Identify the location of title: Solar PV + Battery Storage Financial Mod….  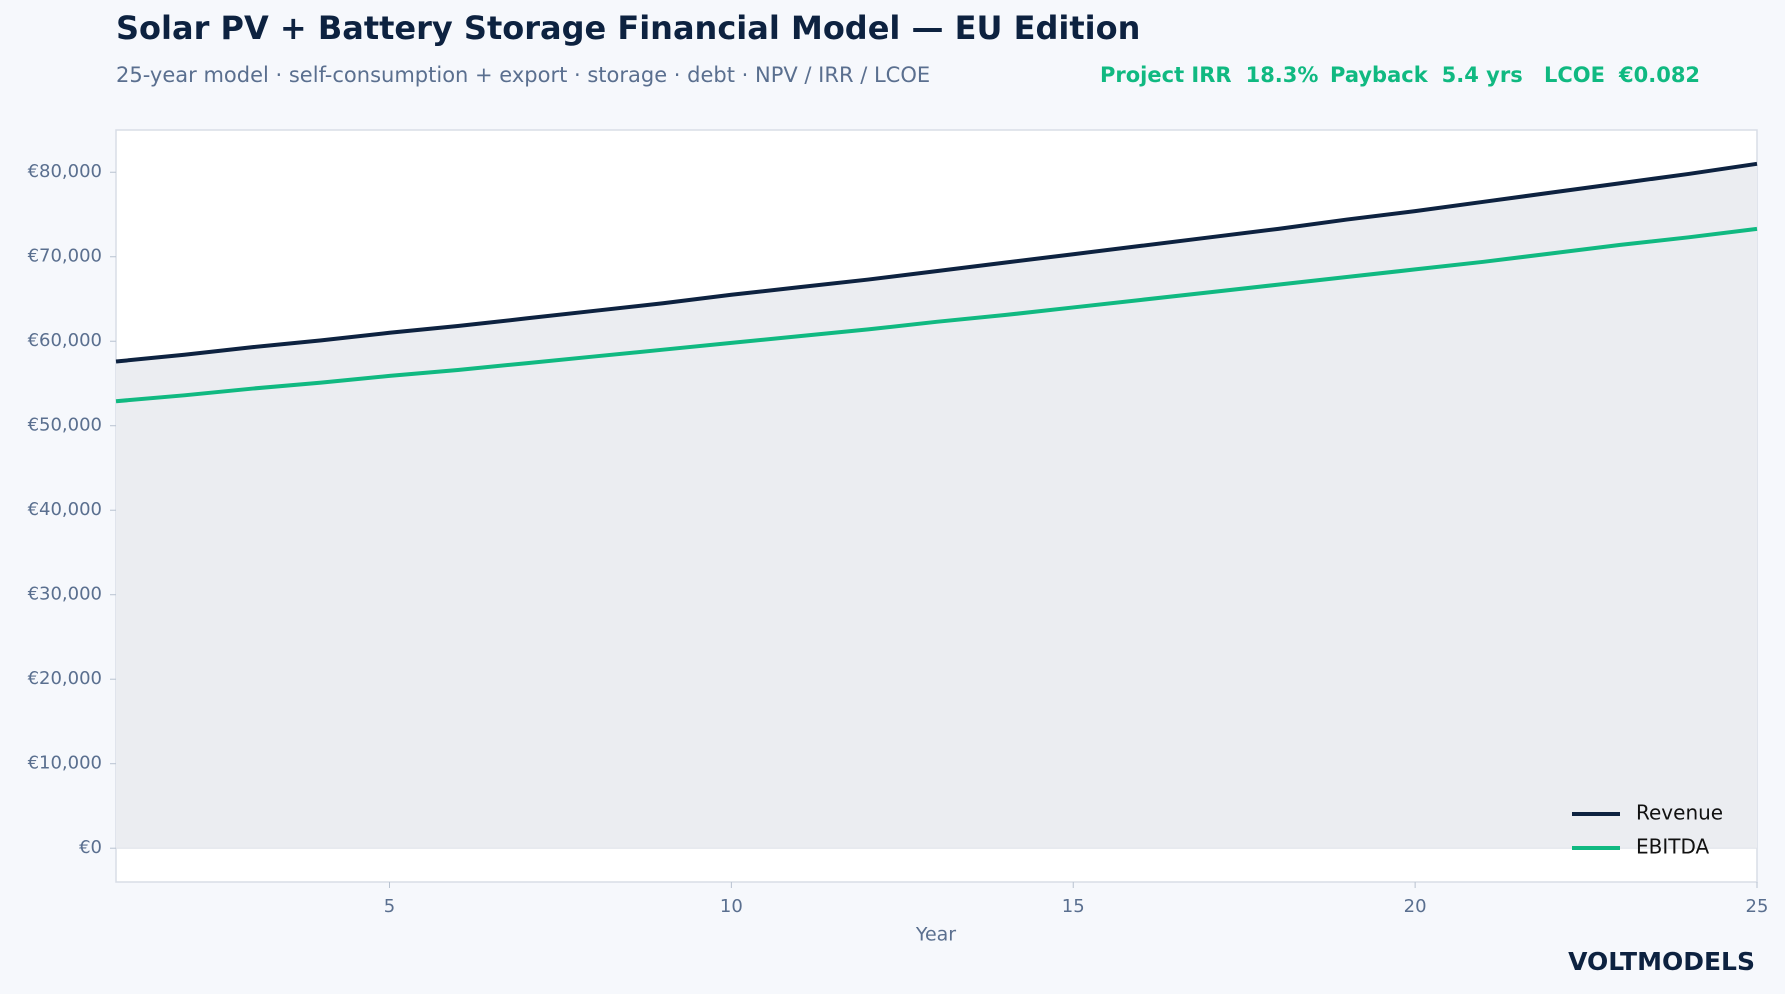
(628, 28).